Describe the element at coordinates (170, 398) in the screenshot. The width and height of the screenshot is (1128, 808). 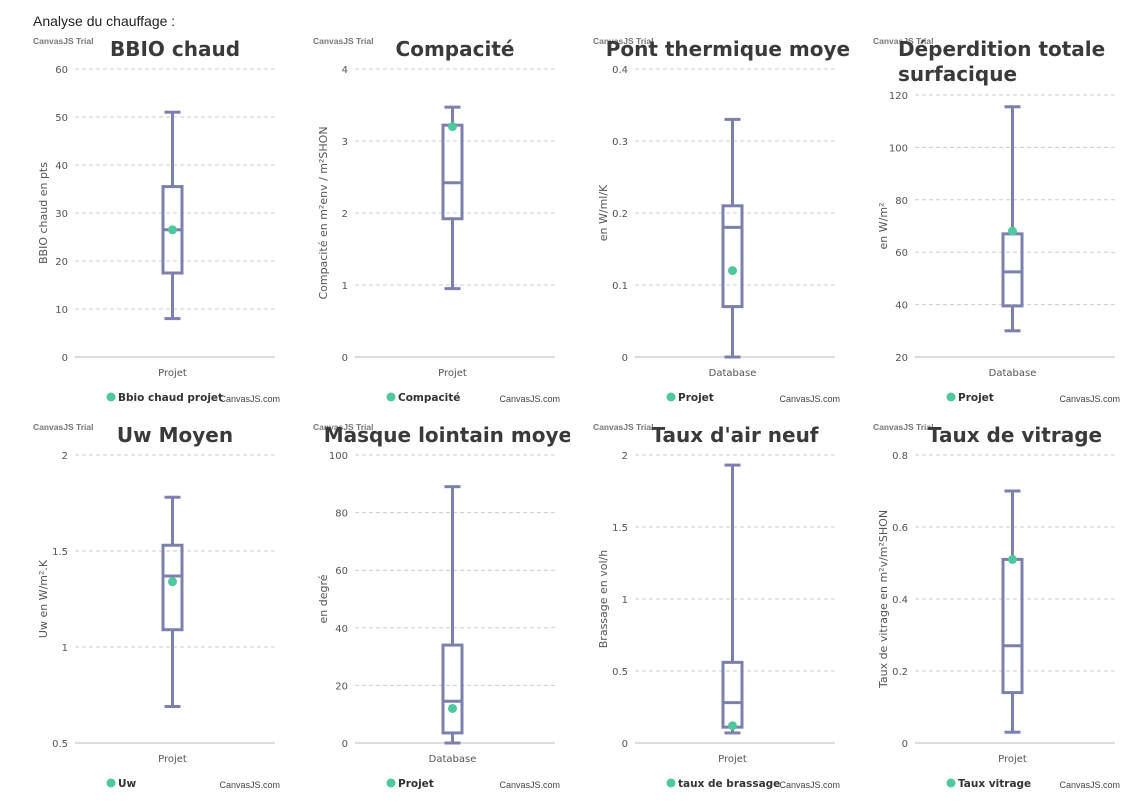
I see `legend-label: Bbio chaud projet` at that location.